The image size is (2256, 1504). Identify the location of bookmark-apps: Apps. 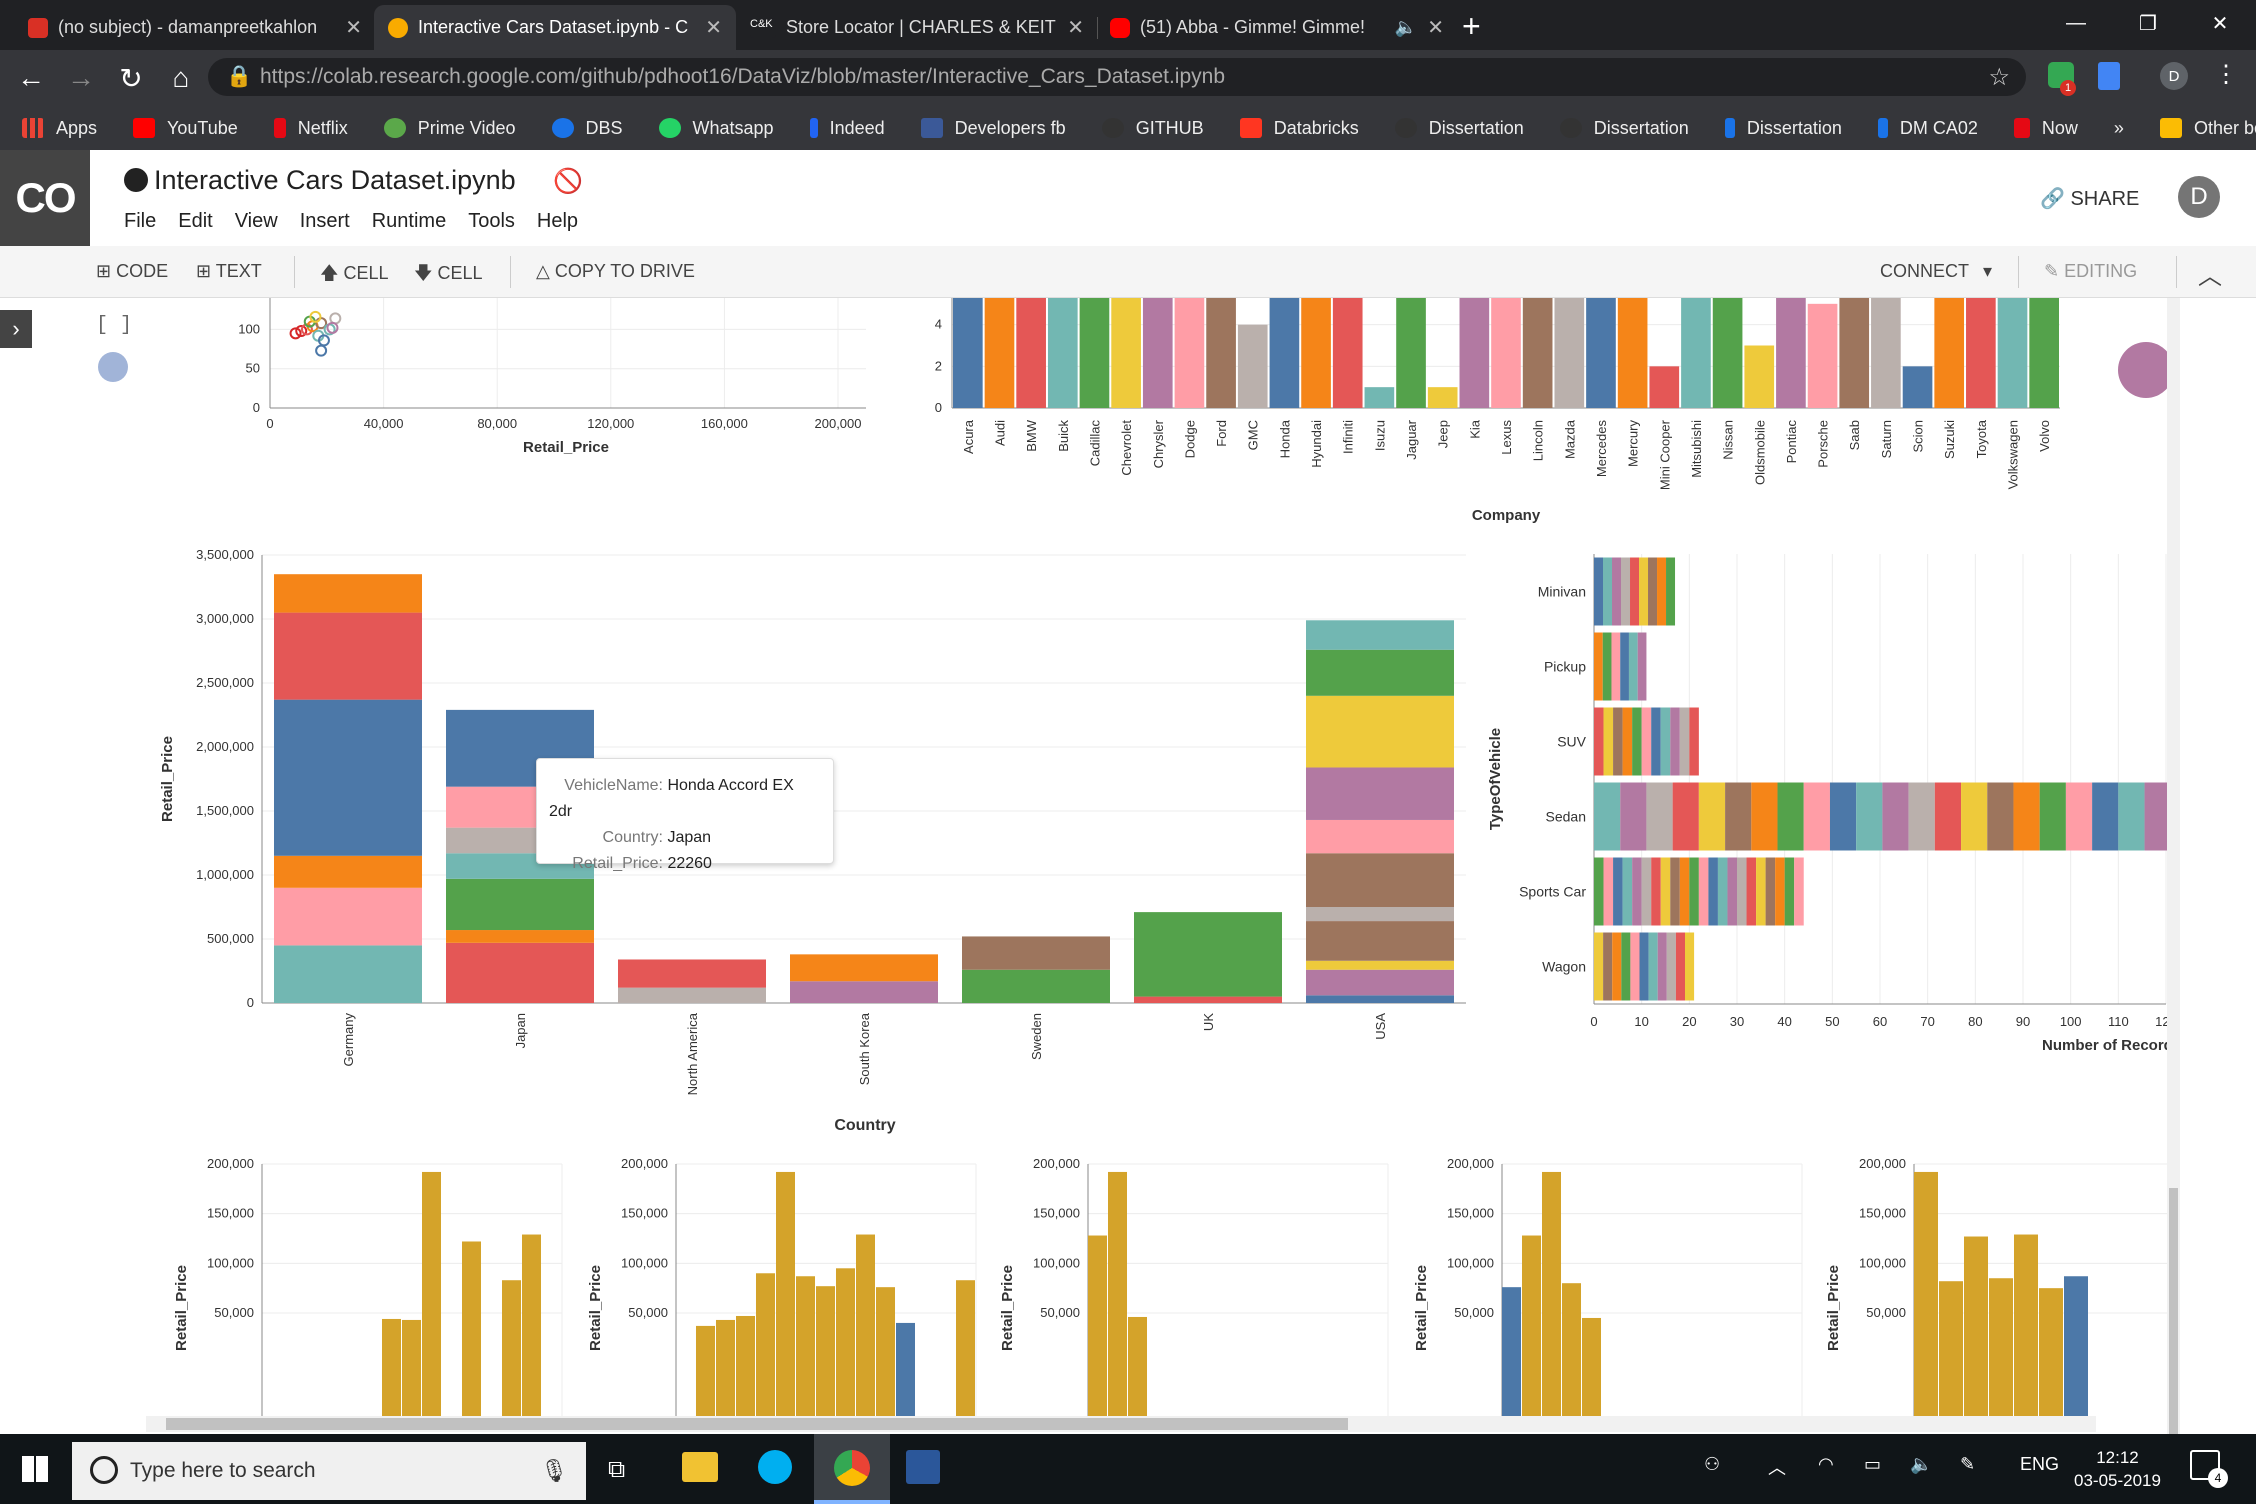
(59, 128).